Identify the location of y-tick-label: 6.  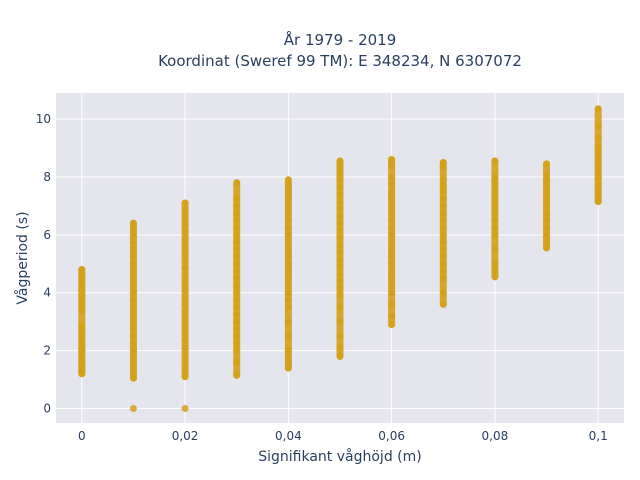
(47, 235).